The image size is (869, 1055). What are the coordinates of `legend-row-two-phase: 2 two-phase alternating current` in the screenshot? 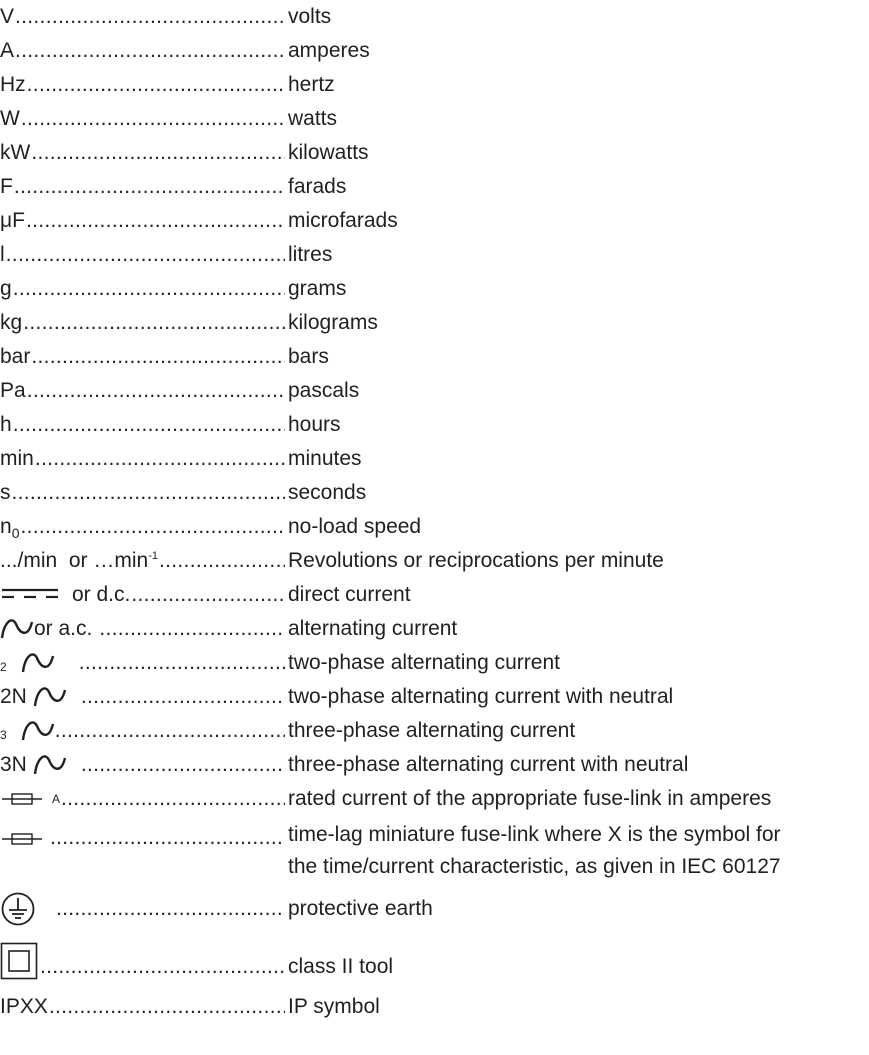 It's located at (434, 663).